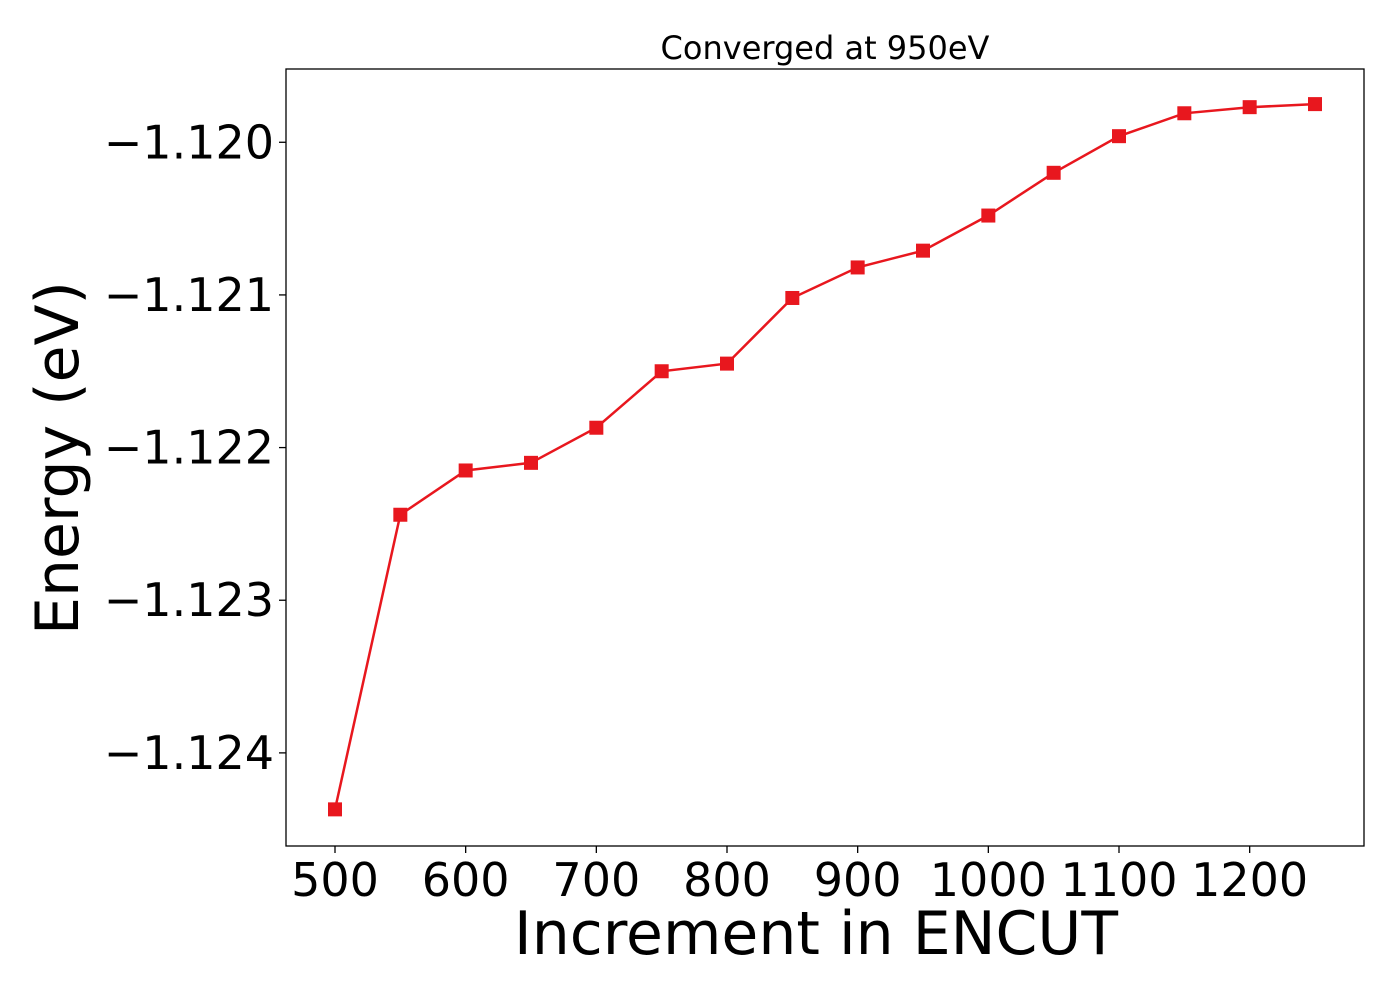 The width and height of the screenshot is (1400, 1000). Describe the element at coordinates (727, 880) in the screenshot. I see `x-tick-label: 800` at that location.